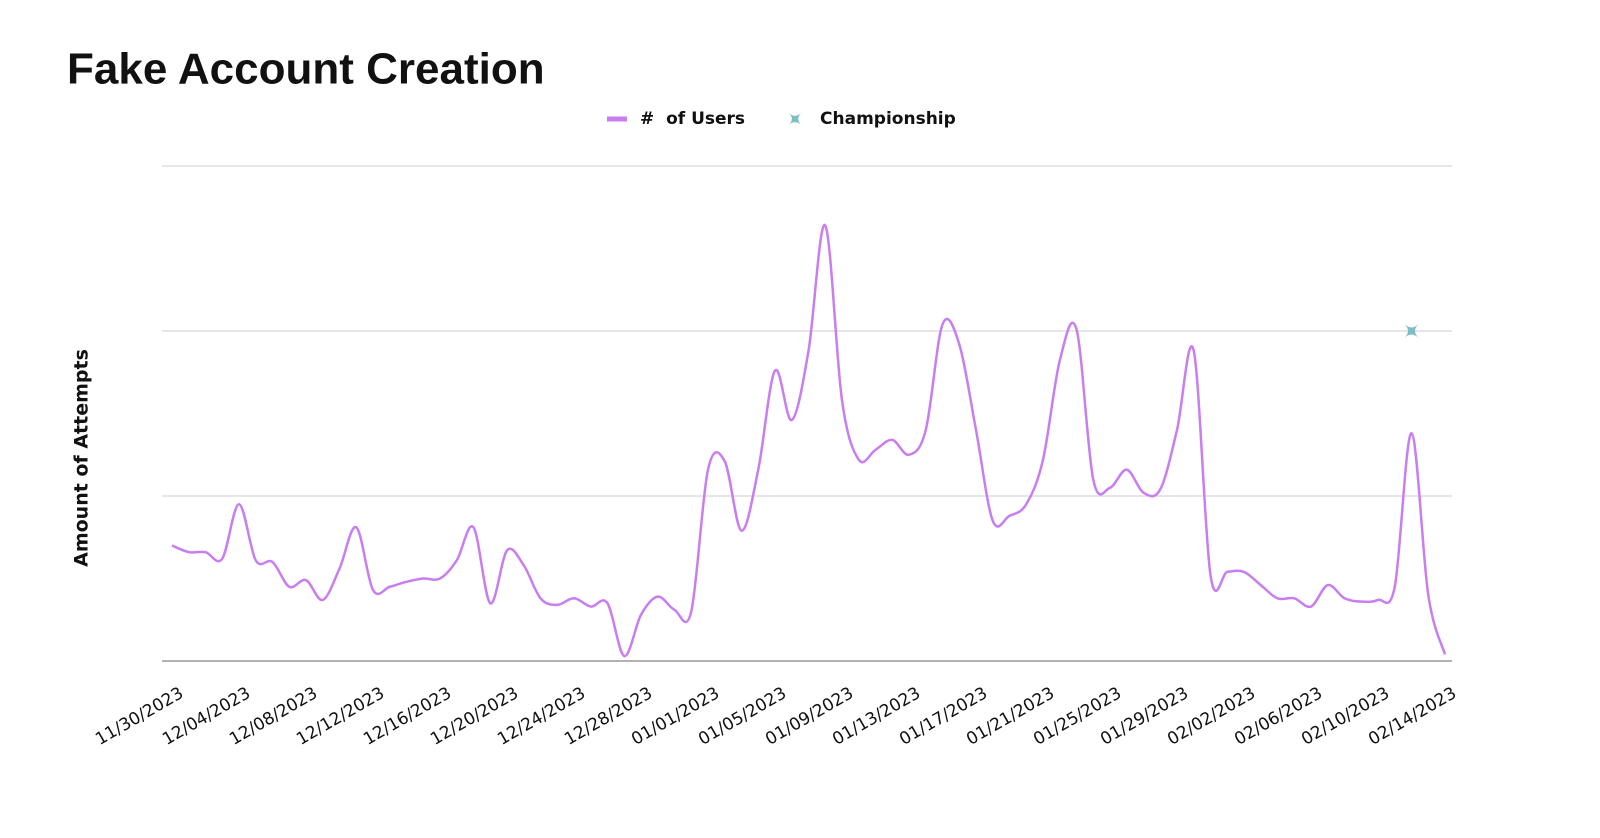 The width and height of the screenshot is (1600, 838). Describe the element at coordinates (306, 69) in the screenshot. I see `chart-title: Fake Account Creation` at that location.